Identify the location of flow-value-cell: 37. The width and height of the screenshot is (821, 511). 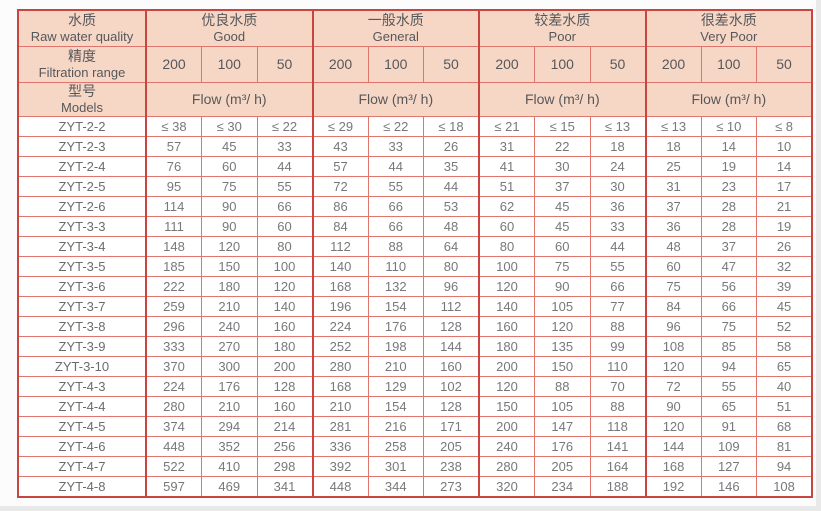
(729, 246).